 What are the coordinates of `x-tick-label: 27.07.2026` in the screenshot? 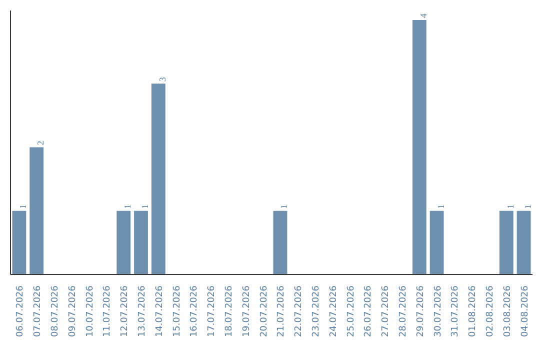 It's located at (386, 311).